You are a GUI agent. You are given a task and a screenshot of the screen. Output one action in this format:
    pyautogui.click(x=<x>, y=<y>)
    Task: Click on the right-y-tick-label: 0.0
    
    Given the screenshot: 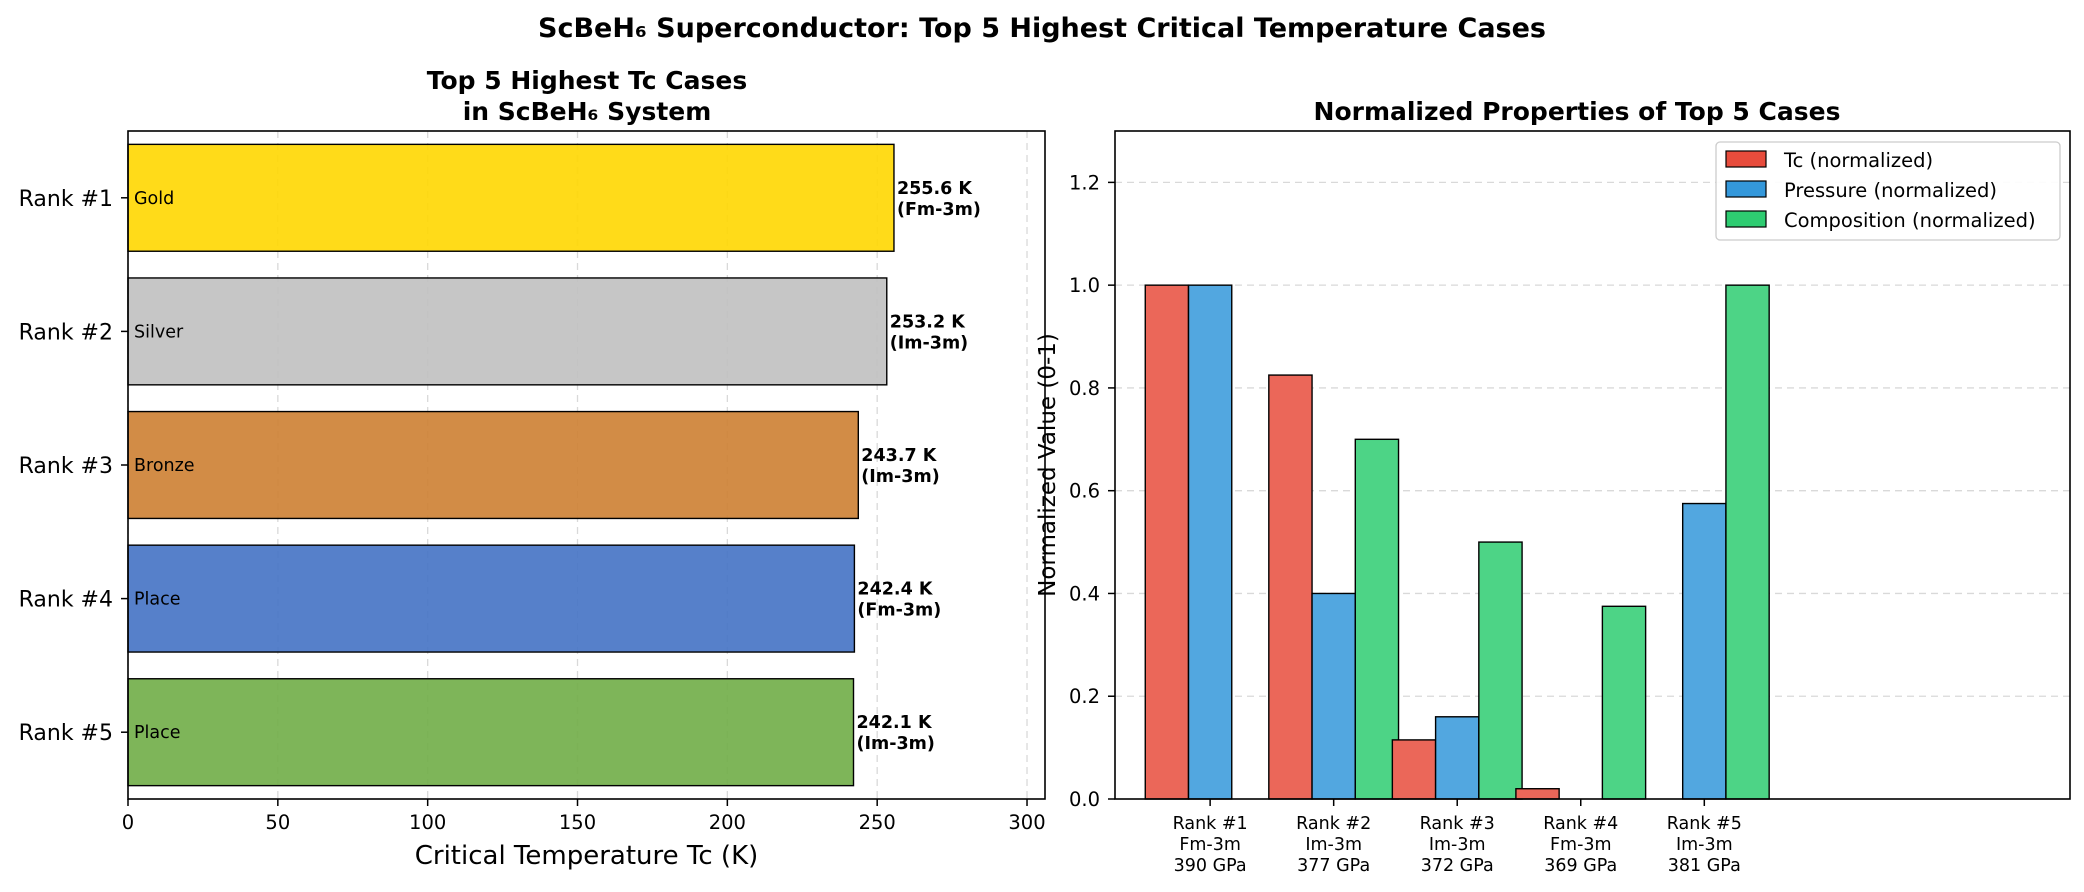 What is the action you would take?
    pyautogui.click(x=1084, y=799)
    